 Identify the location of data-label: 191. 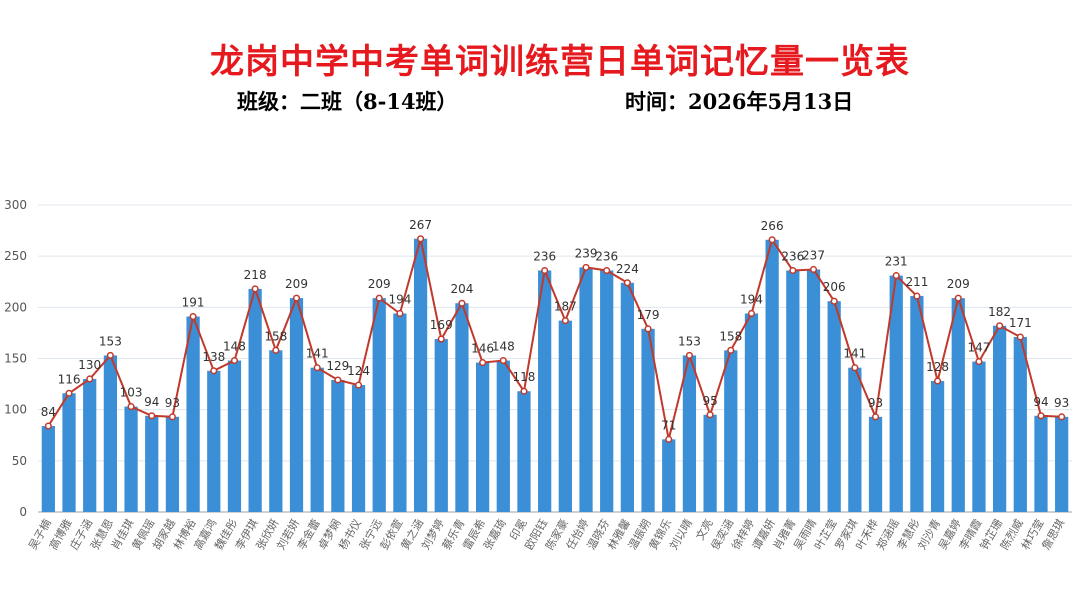
(193, 303).